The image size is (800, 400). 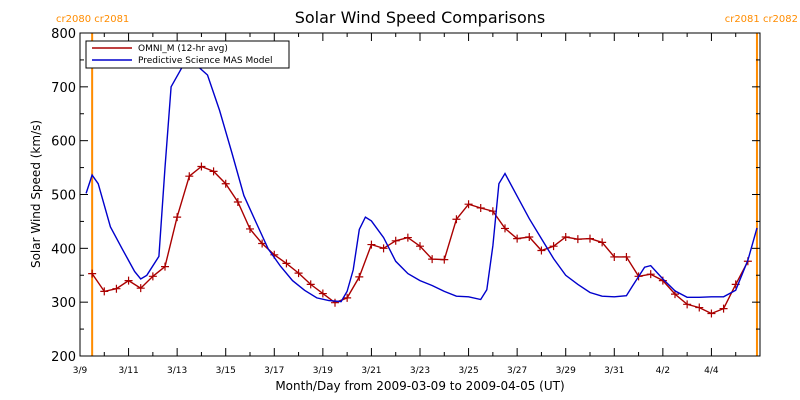 What do you see at coordinates (323, 371) in the screenshot?
I see `x-tick-label: 3/19` at bounding box center [323, 371].